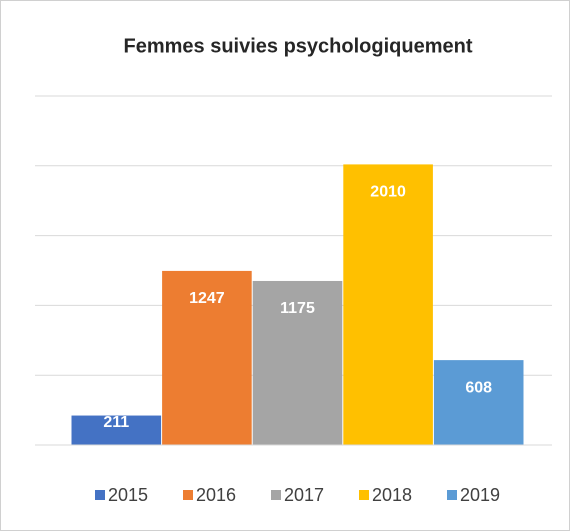 The height and width of the screenshot is (532, 571). I want to click on legend-label: 2018, so click(392, 495).